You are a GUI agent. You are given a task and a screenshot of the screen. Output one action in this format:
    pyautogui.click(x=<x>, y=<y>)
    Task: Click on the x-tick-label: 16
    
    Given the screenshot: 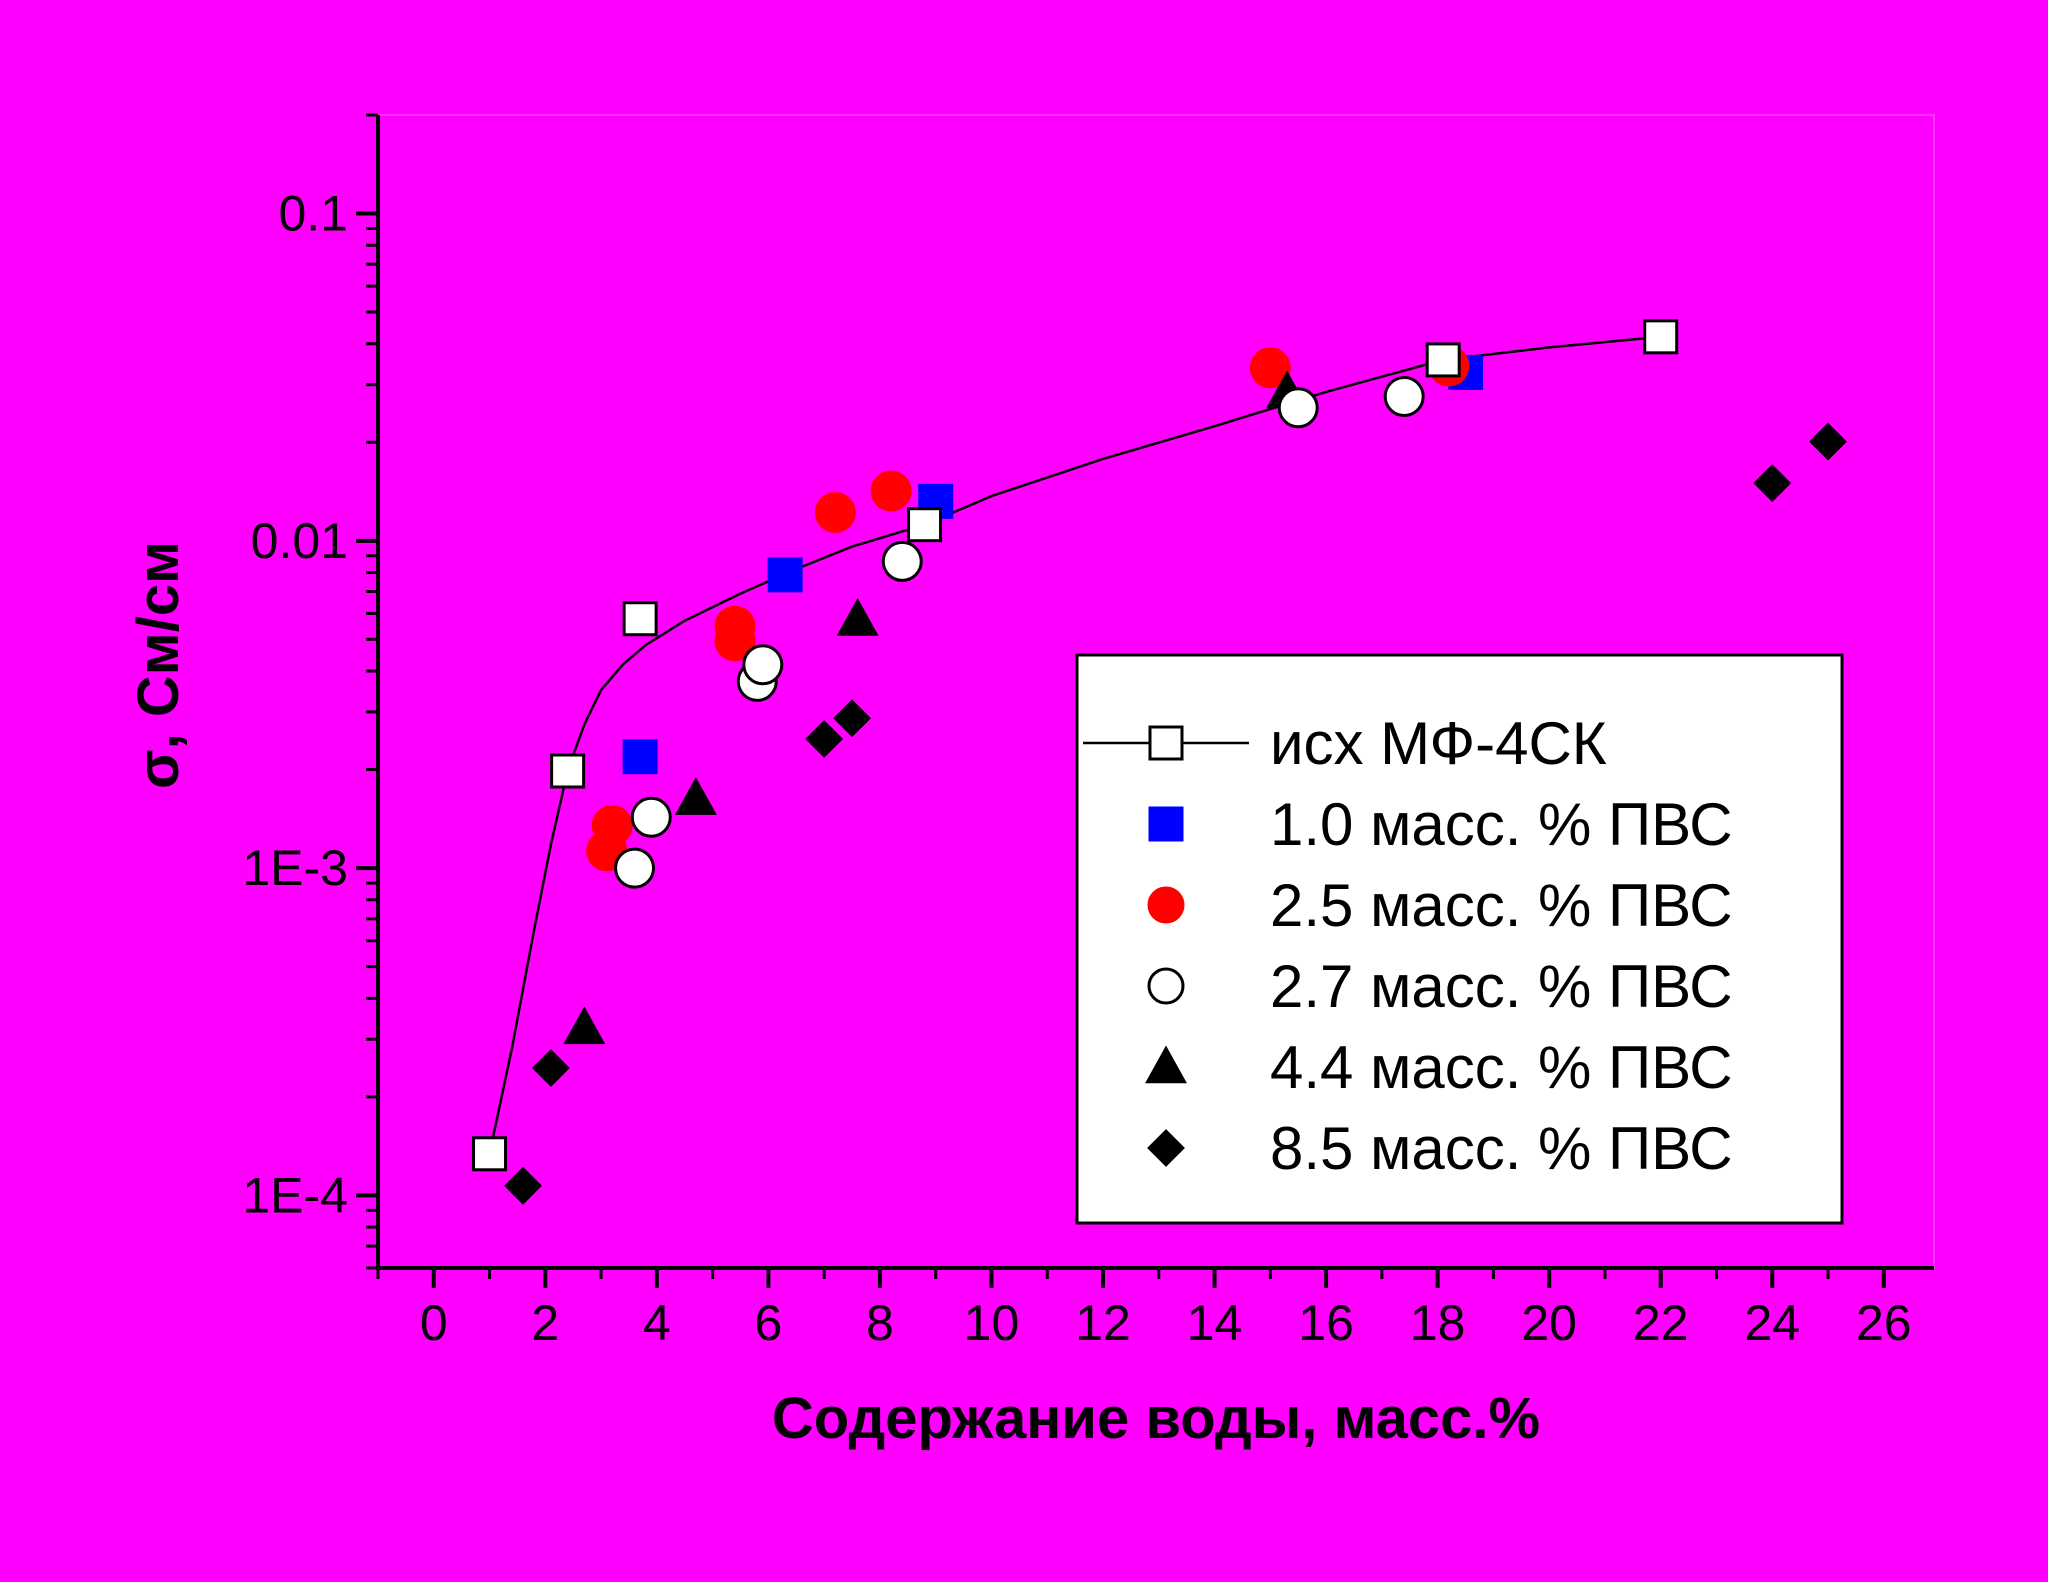 What is the action you would take?
    pyautogui.click(x=1326, y=1323)
    